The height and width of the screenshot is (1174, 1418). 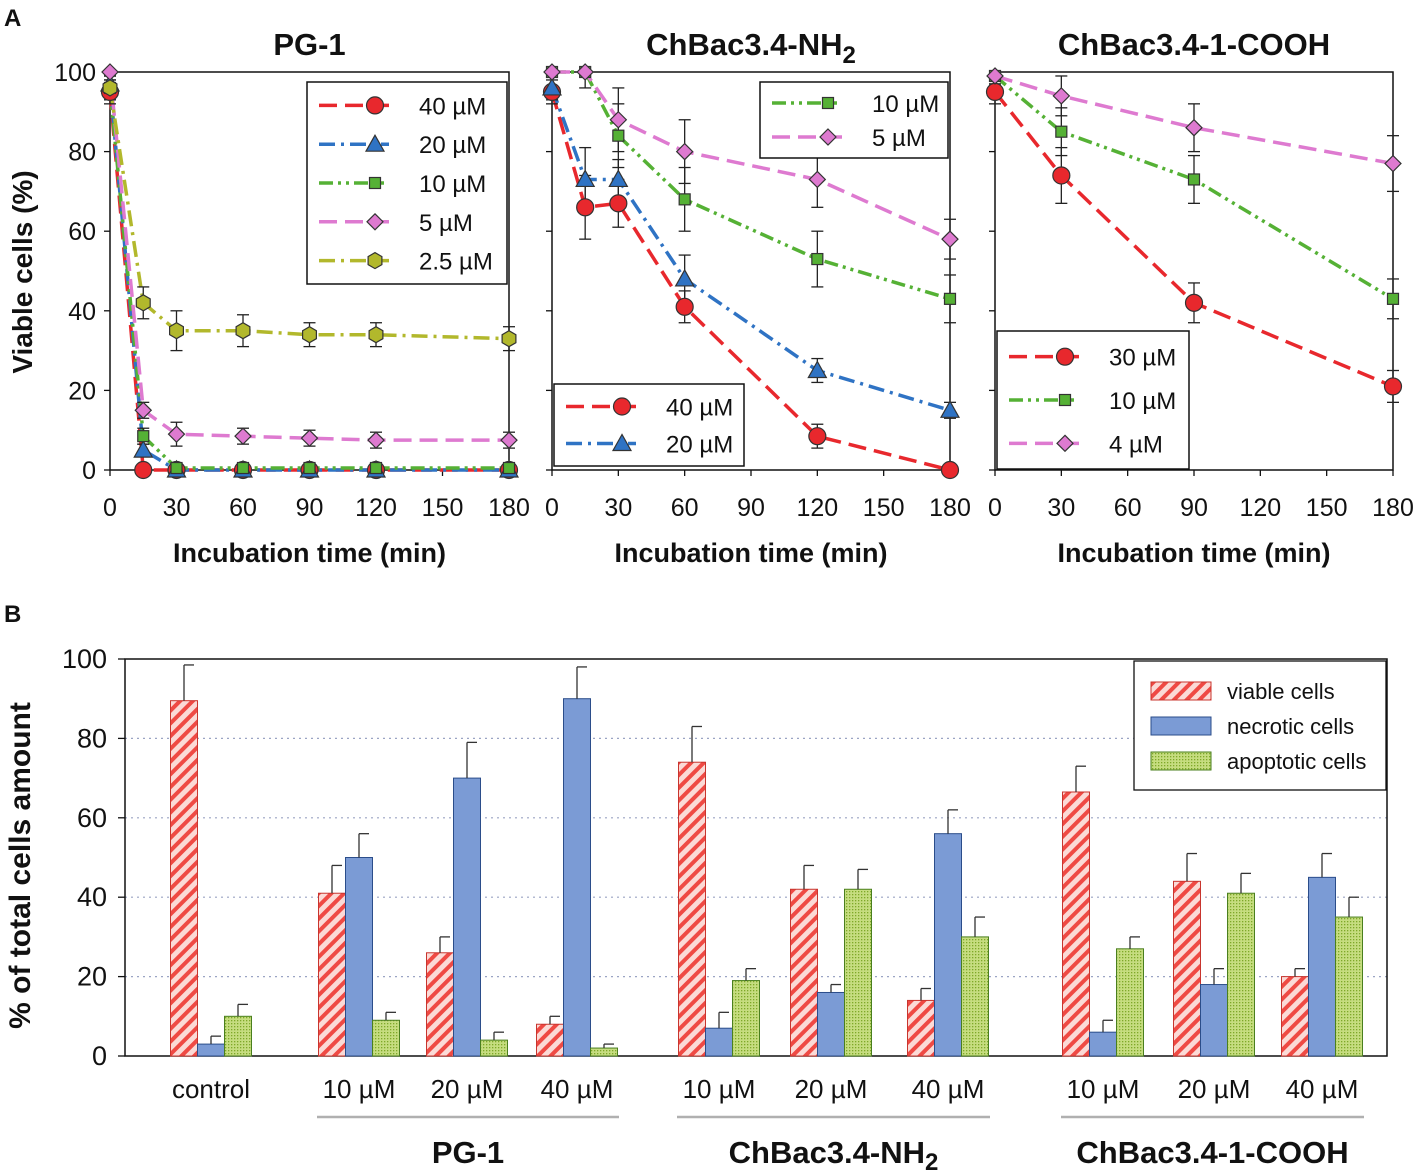 What do you see at coordinates (89, 471) in the screenshot?
I see `y-tick-label: 0` at bounding box center [89, 471].